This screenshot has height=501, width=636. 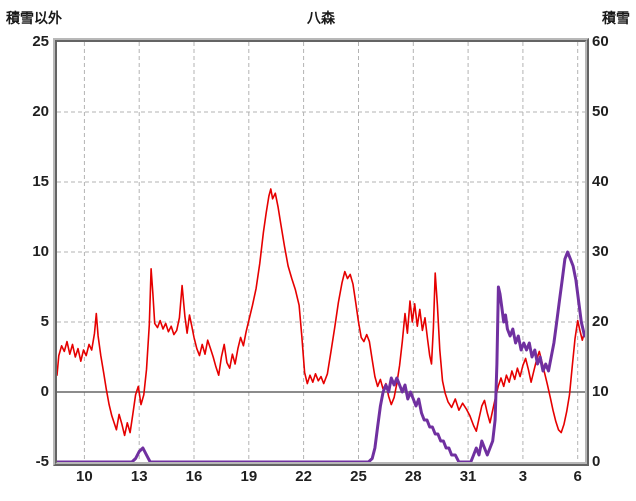 What do you see at coordinates (84, 476) in the screenshot?
I see `x-axis-tick: 10` at bounding box center [84, 476].